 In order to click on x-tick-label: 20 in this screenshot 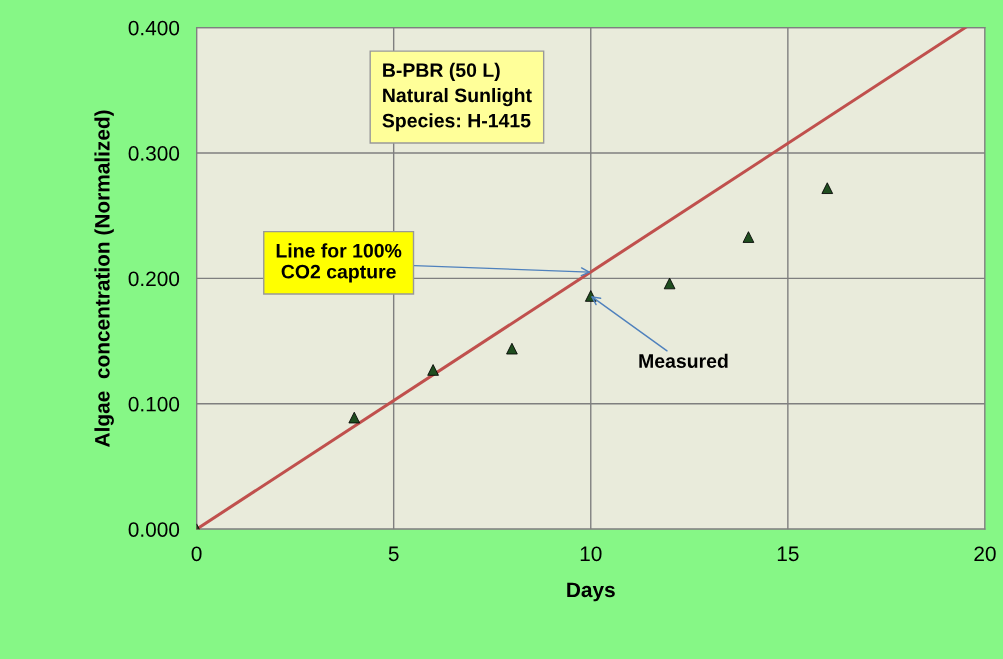, I will do `click(985, 554)`.